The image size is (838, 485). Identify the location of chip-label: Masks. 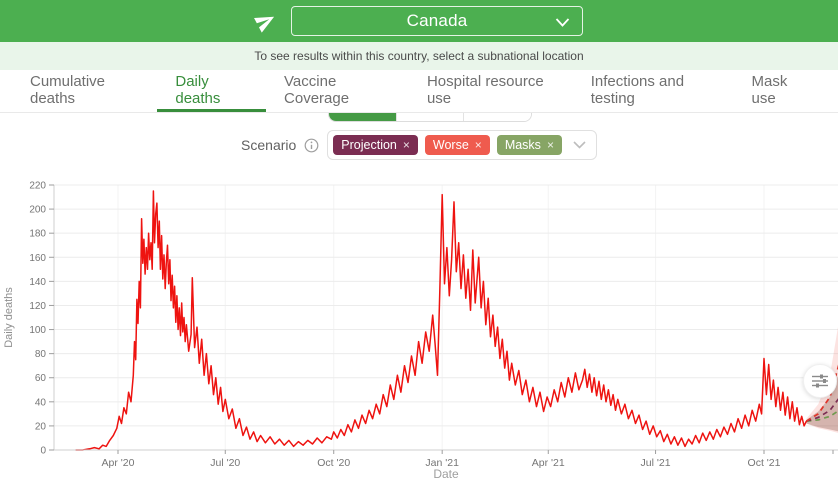
(522, 145).